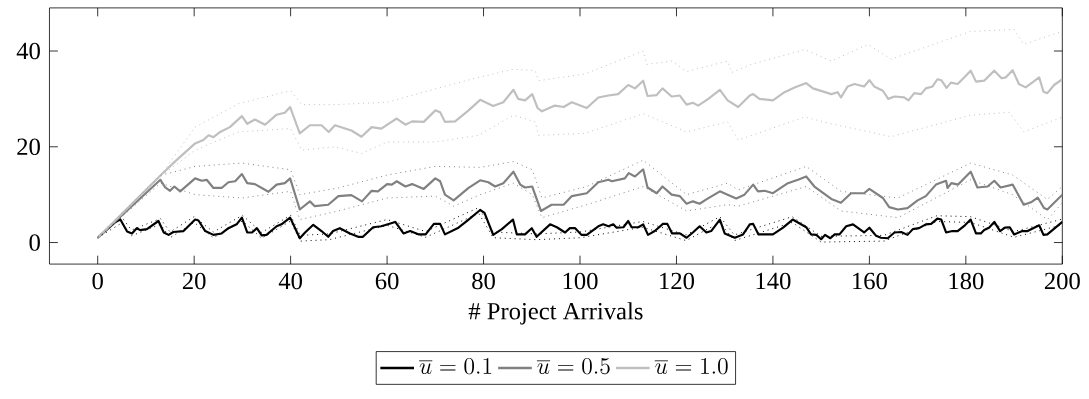  What do you see at coordinates (28, 147) in the screenshot?
I see `y-tick-label: 20` at bounding box center [28, 147].